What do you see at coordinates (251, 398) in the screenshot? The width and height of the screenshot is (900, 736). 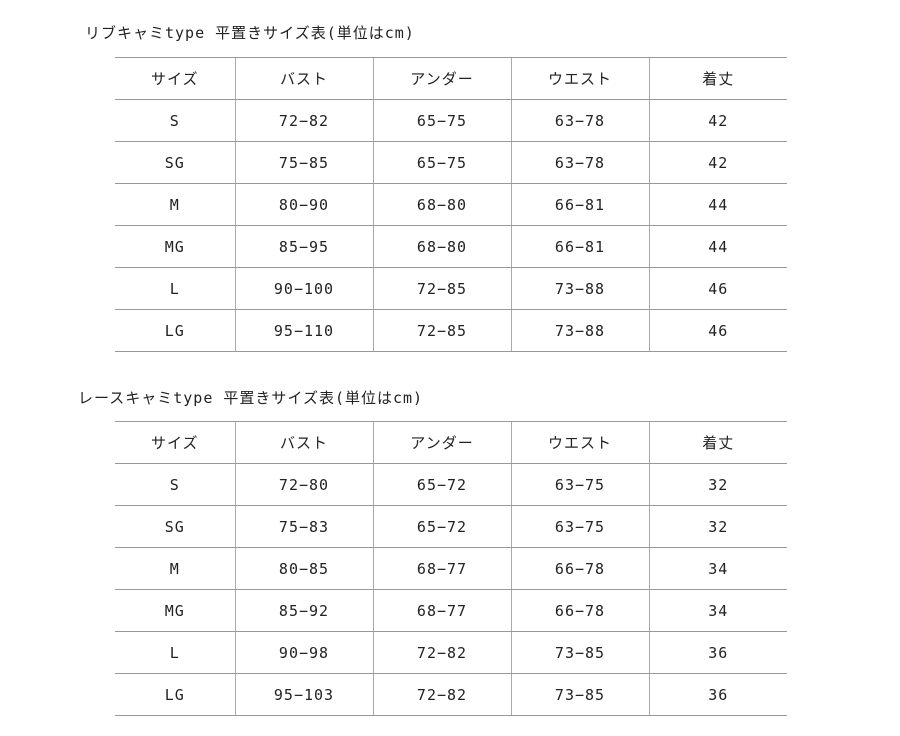 I see `table-title: レースキャミtype 平置きサイズ表(単位はcm)` at bounding box center [251, 398].